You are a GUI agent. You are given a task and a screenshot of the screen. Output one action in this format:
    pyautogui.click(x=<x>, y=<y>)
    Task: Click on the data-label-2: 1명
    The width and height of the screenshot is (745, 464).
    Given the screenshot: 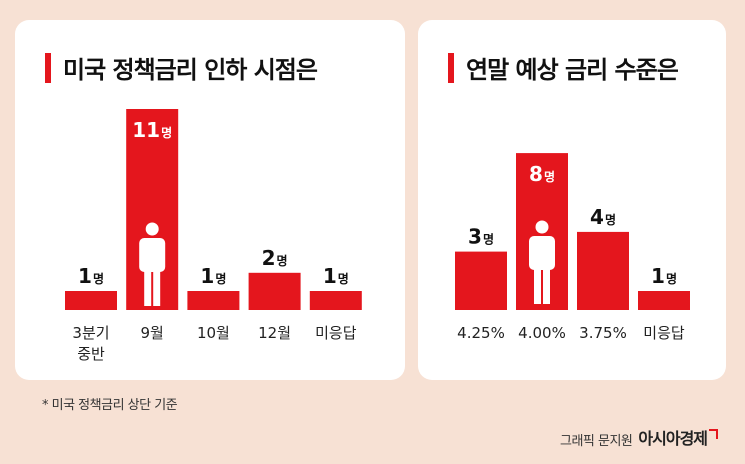 What is the action you would take?
    pyautogui.click(x=213, y=276)
    